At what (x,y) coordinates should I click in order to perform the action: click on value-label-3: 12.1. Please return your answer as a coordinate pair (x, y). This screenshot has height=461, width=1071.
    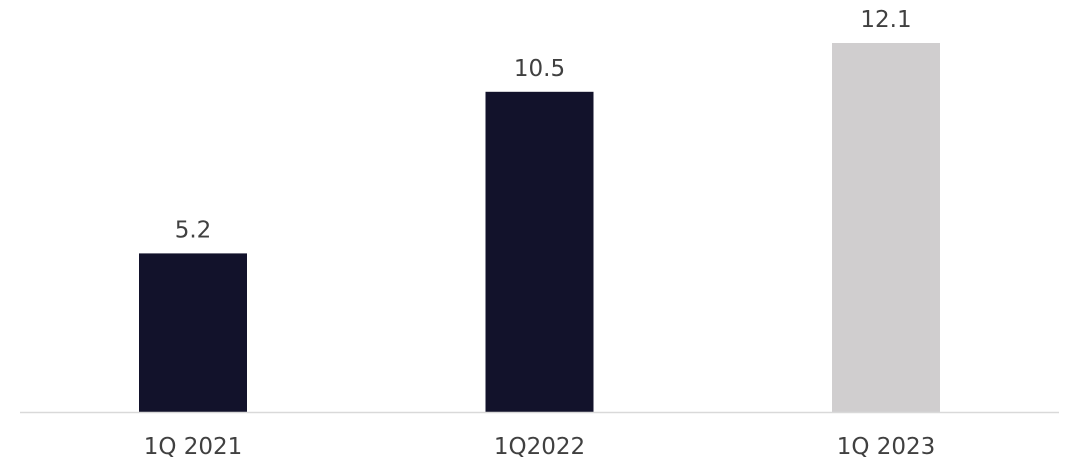
    Looking at the image, I should click on (885, 20).